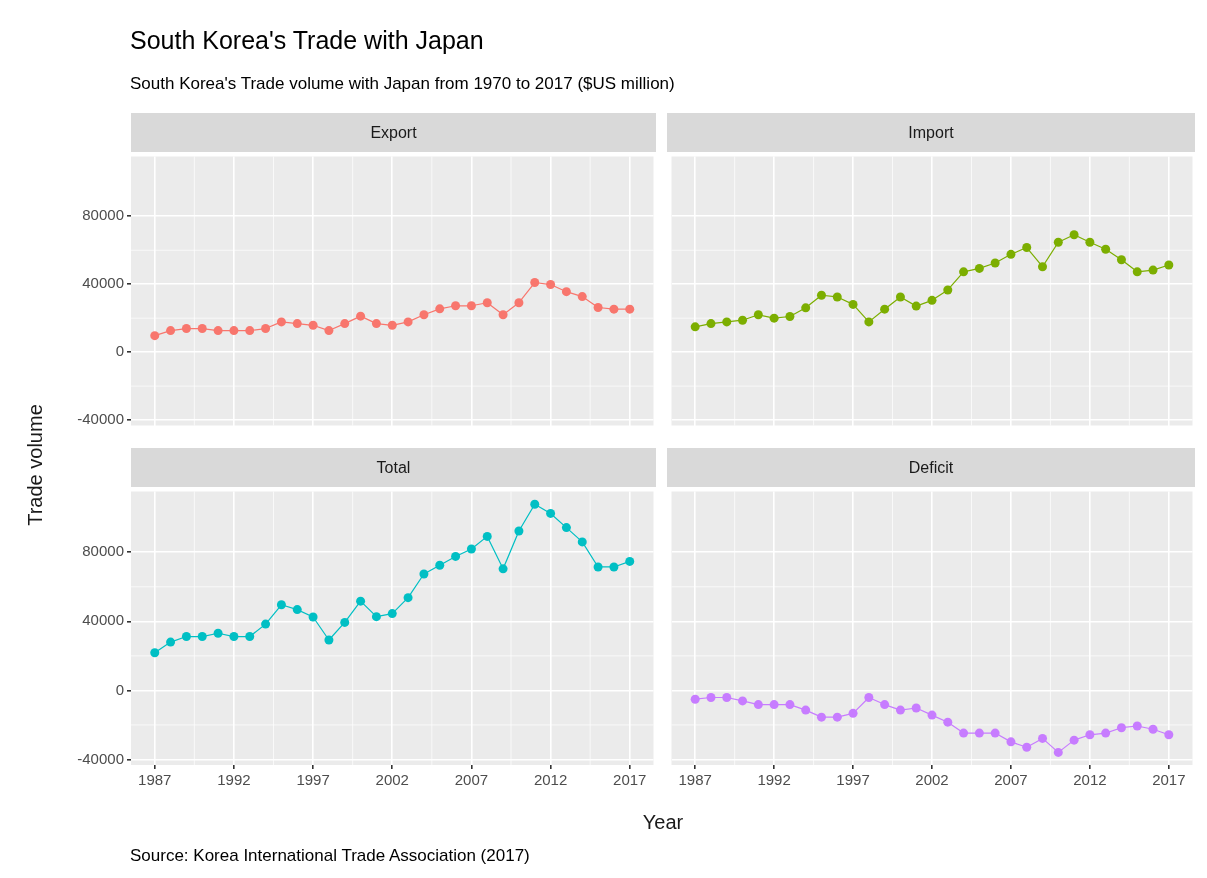 This screenshot has height=878, width=1207. What do you see at coordinates (932, 780) in the screenshot?
I see `x-tick-label: 2002` at bounding box center [932, 780].